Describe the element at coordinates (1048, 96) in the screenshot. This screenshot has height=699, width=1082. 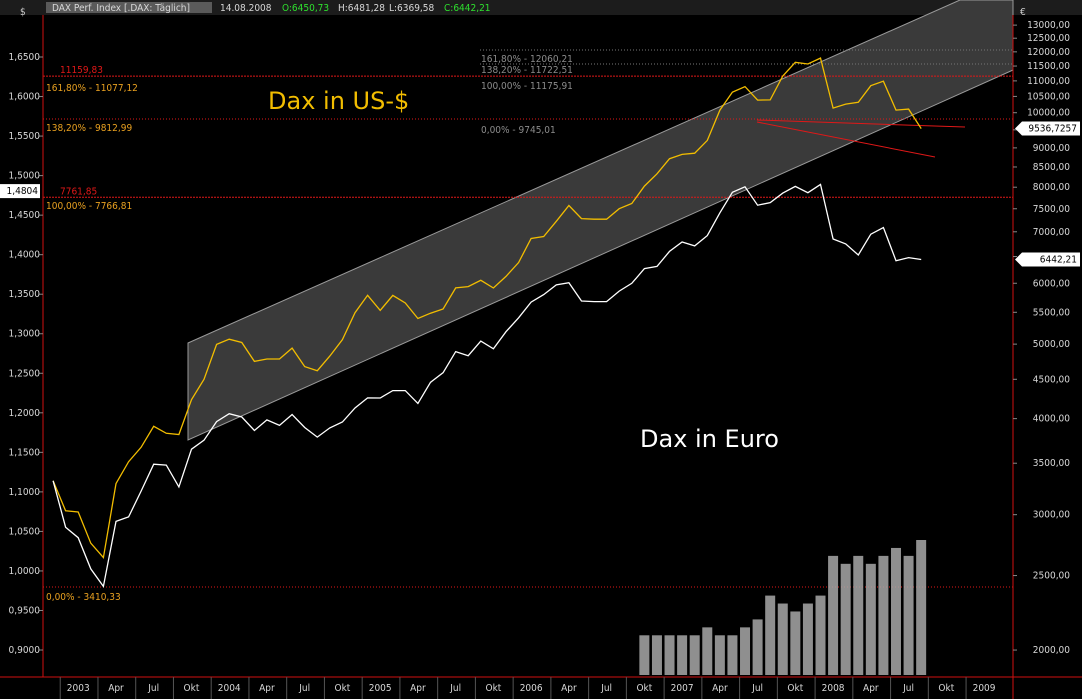
I see `y2-tick-label: 10500,00` at that location.